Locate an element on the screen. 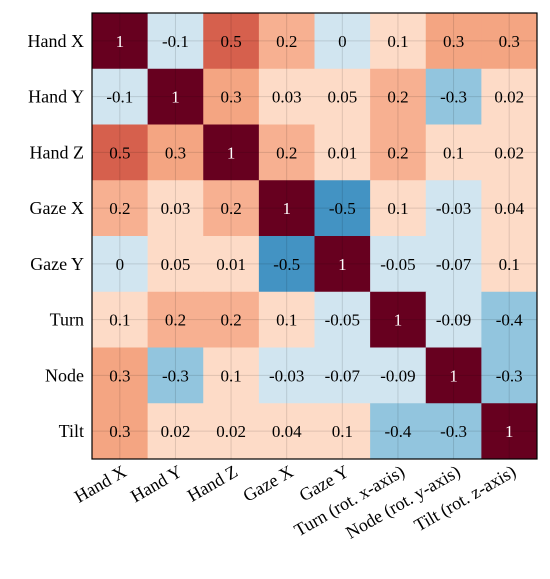 Image resolution: width=550 pixels, height=579 pixels. cell-value-label: -0.5 is located at coordinates (342, 208).